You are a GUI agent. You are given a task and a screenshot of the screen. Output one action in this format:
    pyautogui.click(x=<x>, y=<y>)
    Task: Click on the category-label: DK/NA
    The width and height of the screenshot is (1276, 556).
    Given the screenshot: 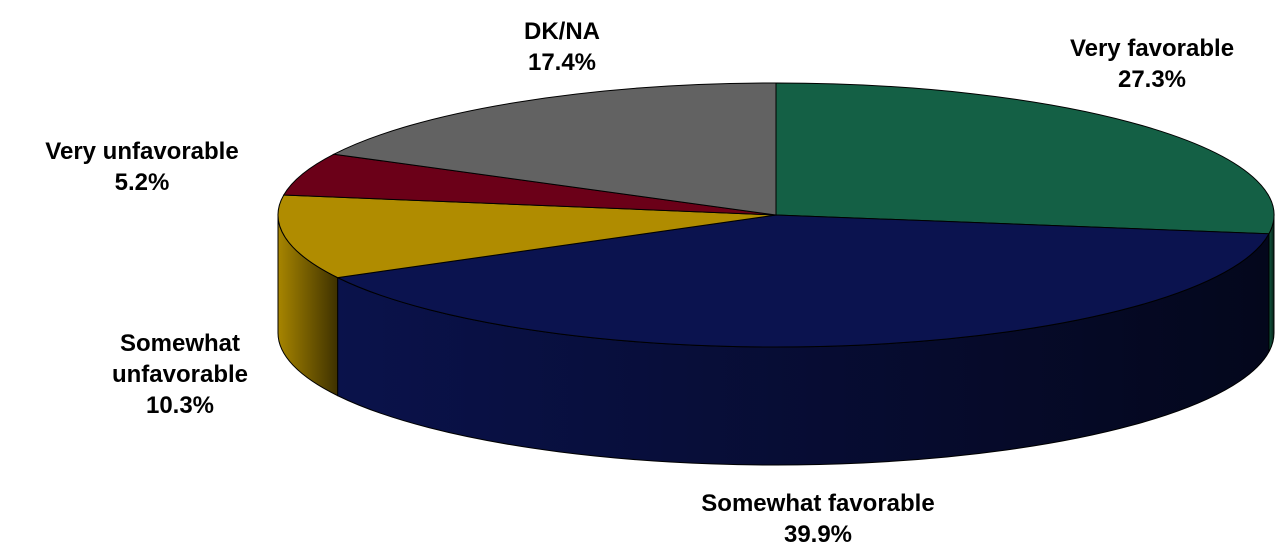 What is the action you would take?
    pyautogui.click(x=562, y=31)
    